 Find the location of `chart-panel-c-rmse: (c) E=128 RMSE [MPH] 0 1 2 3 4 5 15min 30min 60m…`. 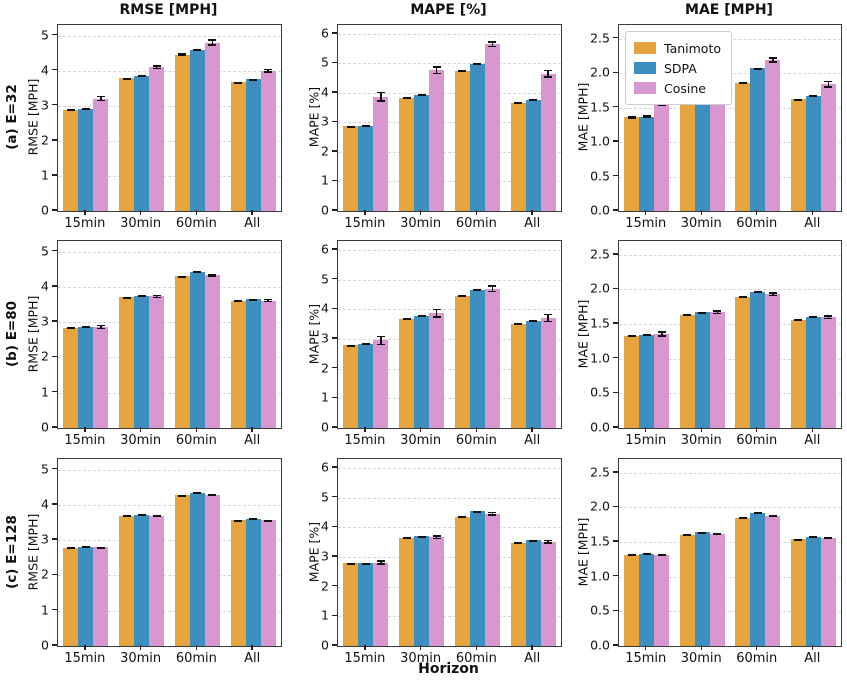

chart-panel-c-rmse: (c) E=128 RMSE [MPH] 0 1 2 3 4 5 15min 30min 60m… is located at coordinates (143, 562).